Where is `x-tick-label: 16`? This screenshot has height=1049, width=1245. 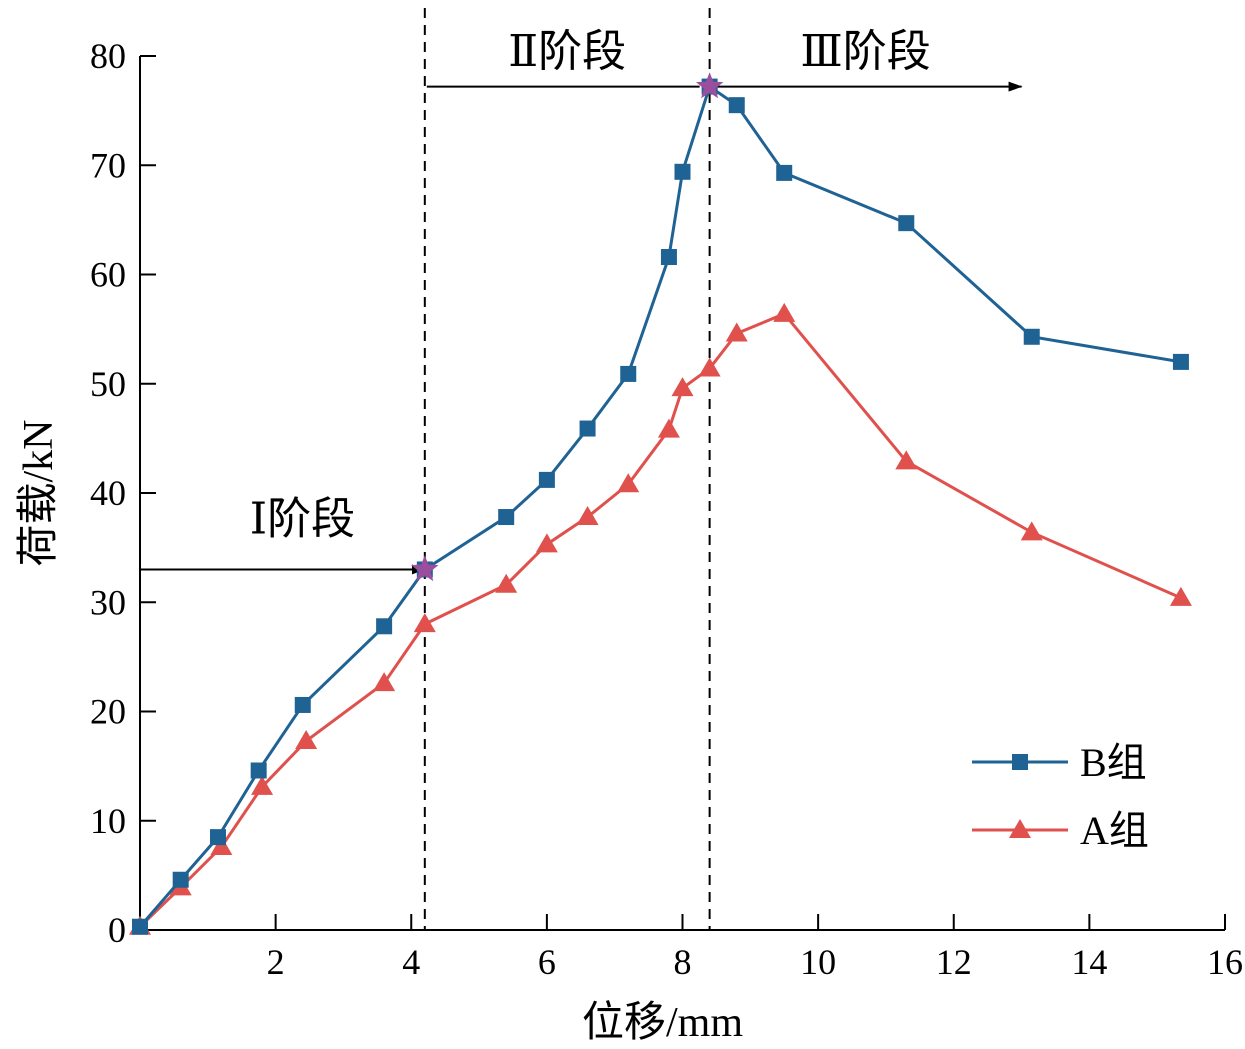
x-tick-label: 16 is located at coordinates (1225, 962).